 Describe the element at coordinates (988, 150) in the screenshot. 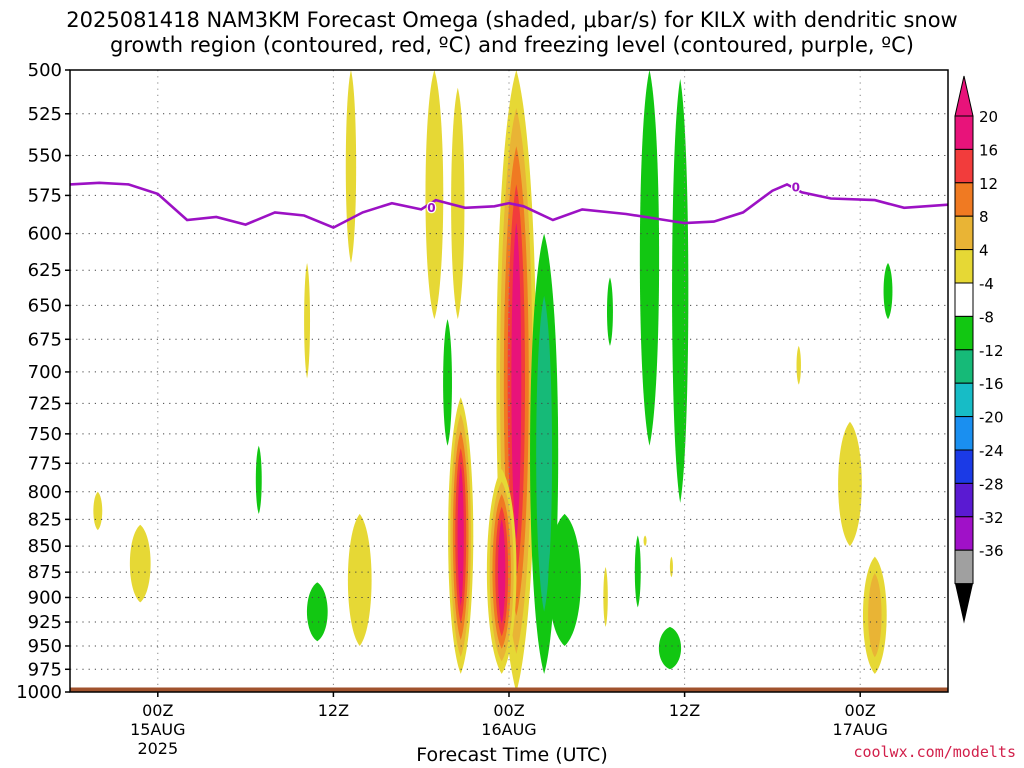

I see `colorbar-label: 16` at that location.